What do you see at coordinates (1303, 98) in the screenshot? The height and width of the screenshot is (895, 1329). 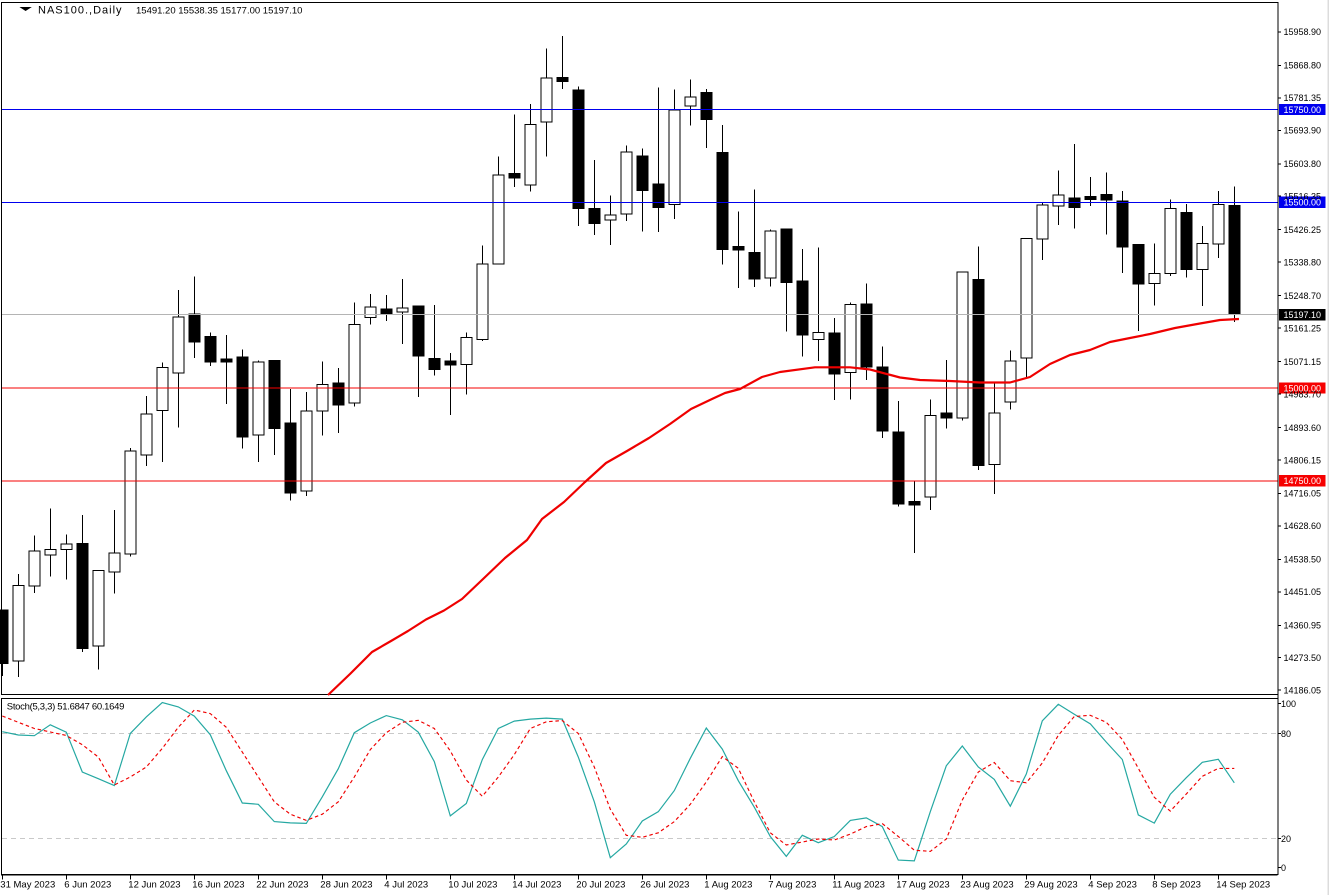 I see `svg-text: 15781.35` at bounding box center [1303, 98].